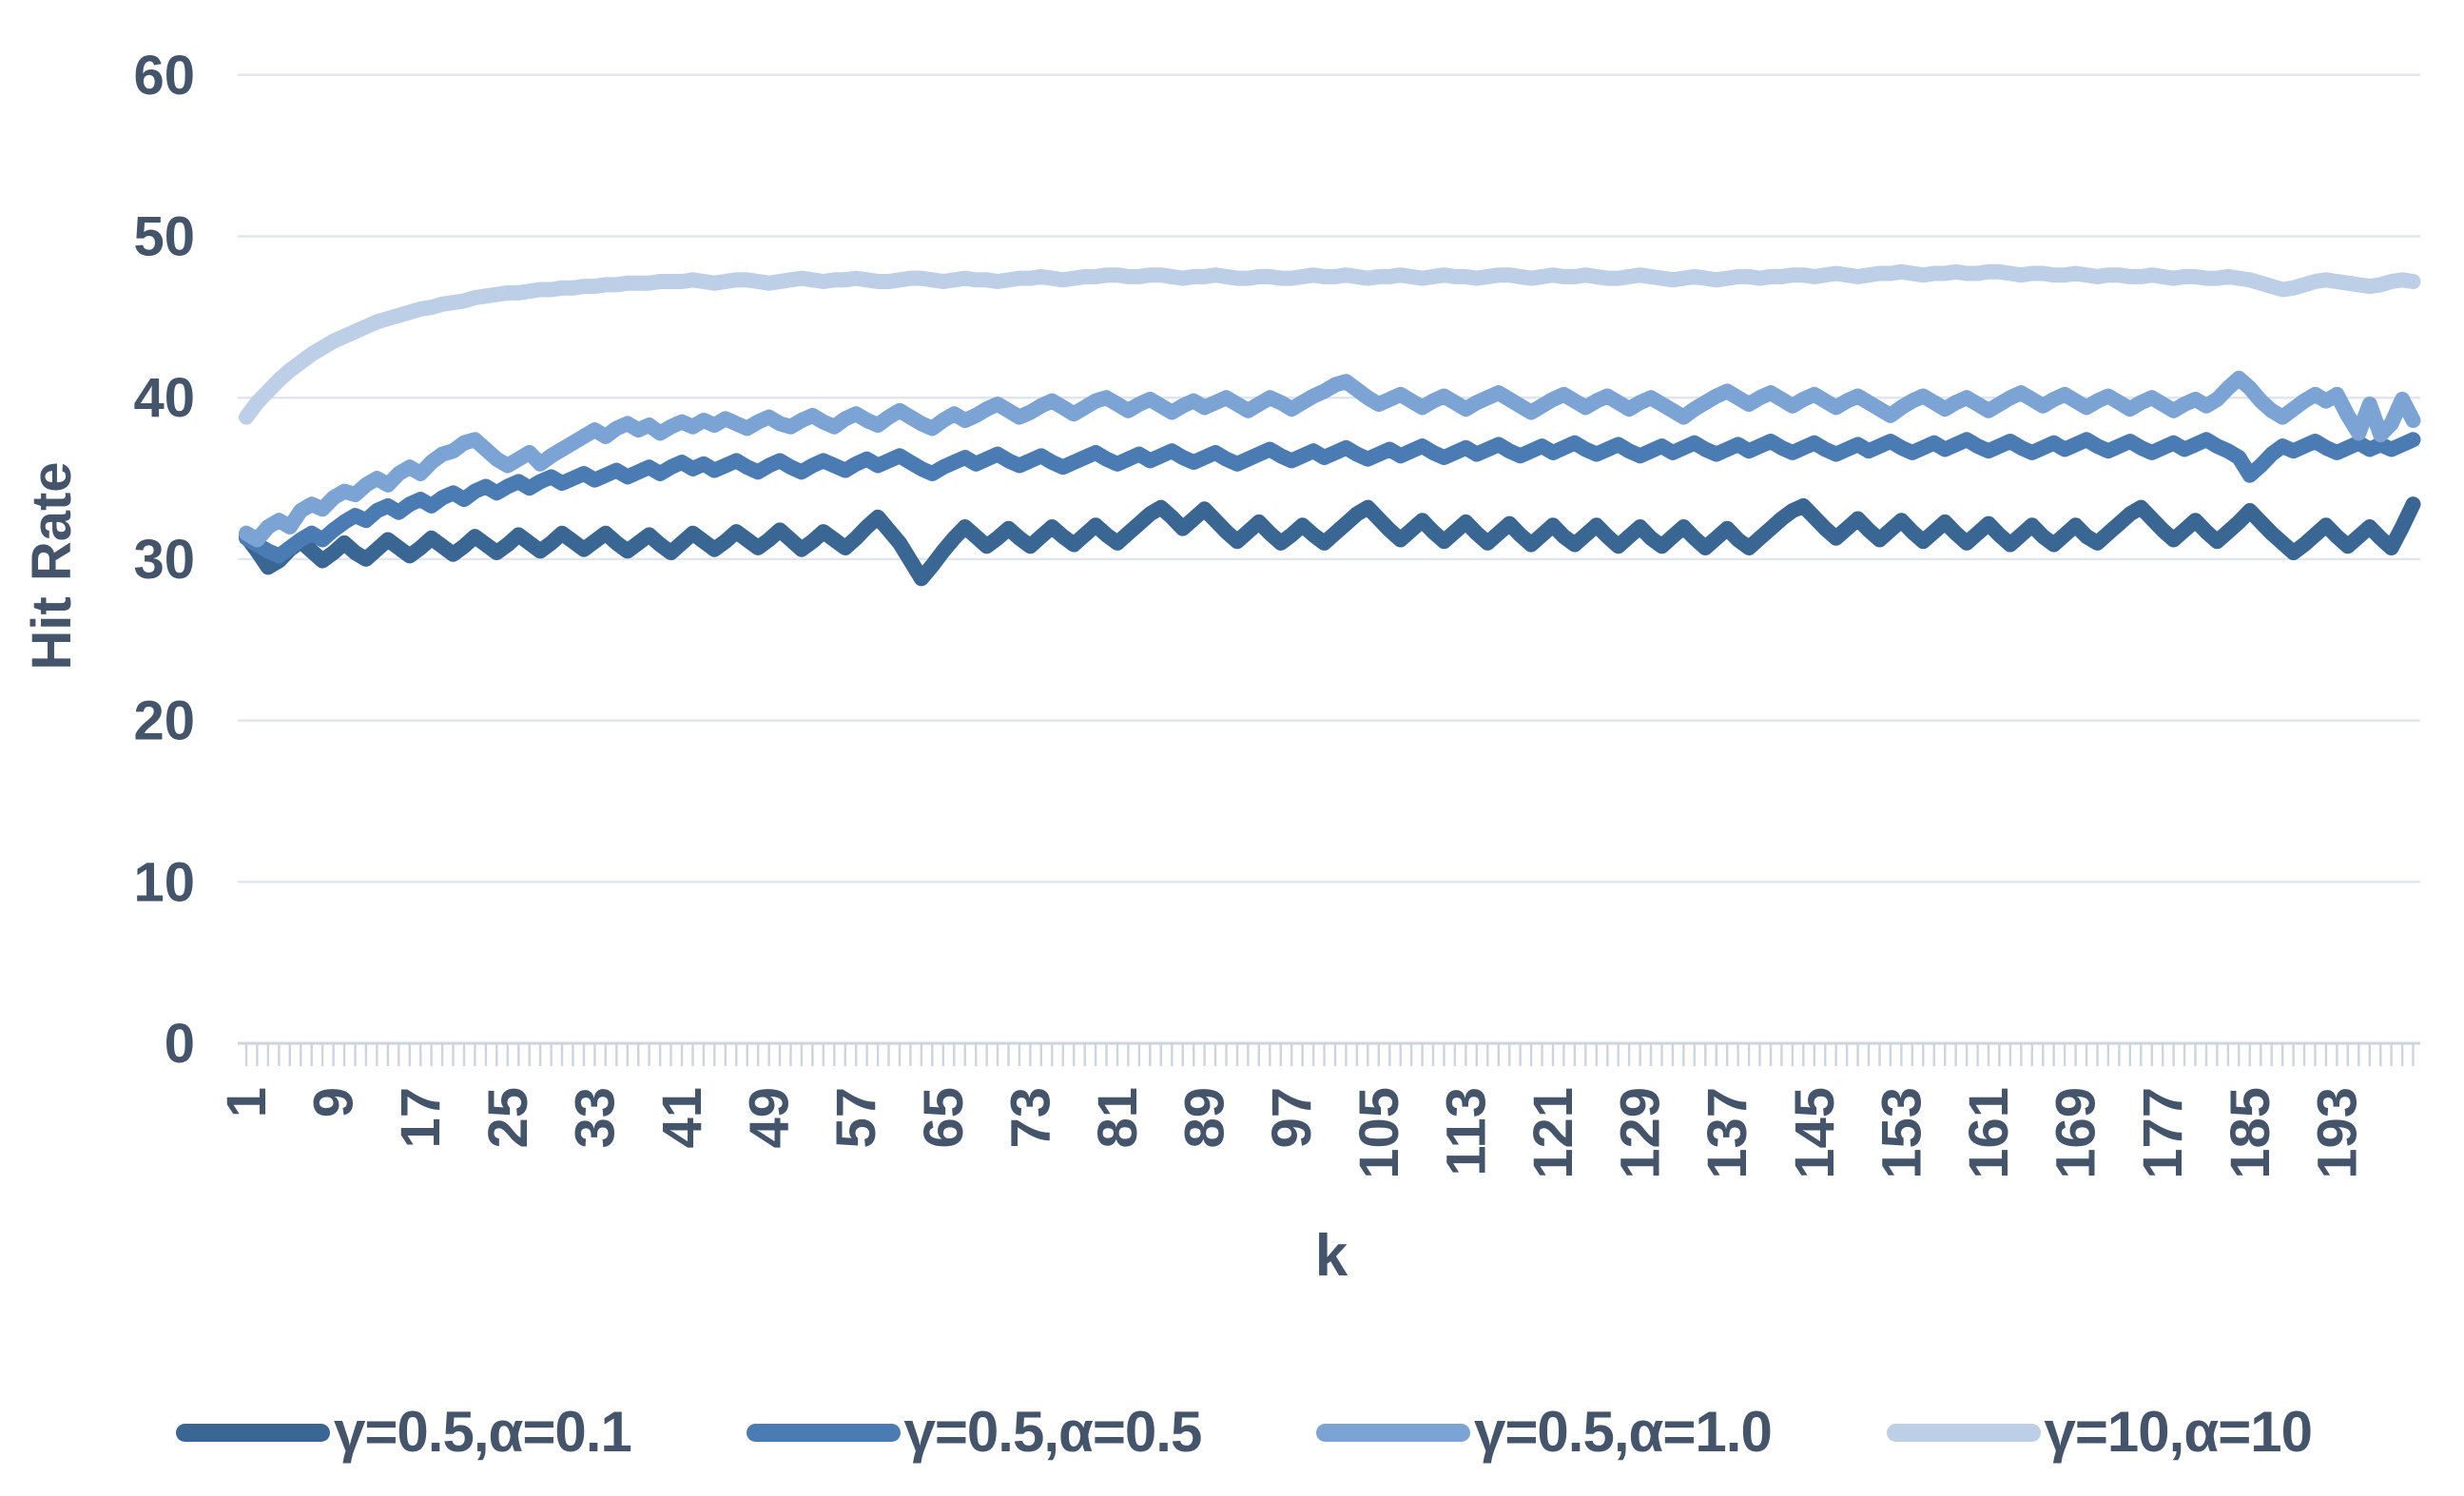  I want to click on x-tick-label: 113, so click(1466, 1131).